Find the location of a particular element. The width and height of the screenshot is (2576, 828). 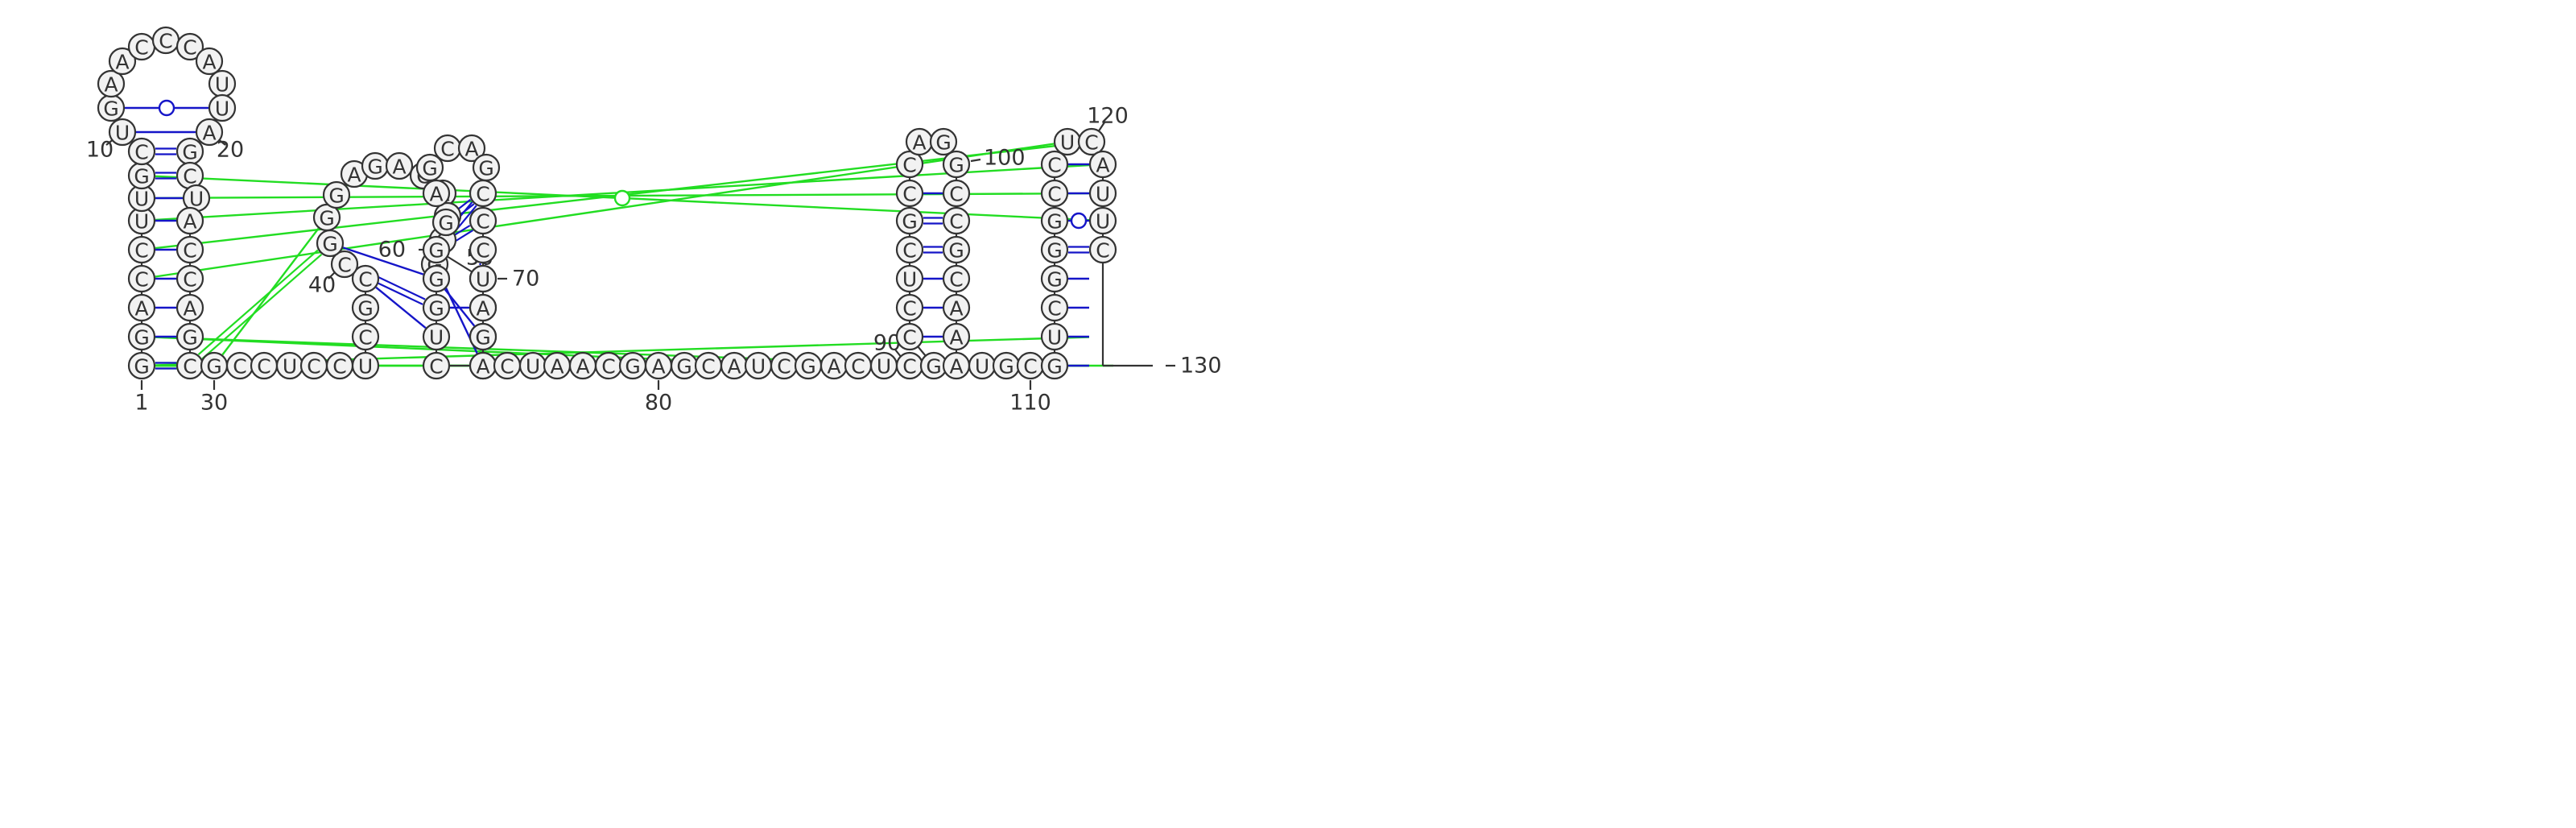

base-pair-line is located at coordinates (270, 291).